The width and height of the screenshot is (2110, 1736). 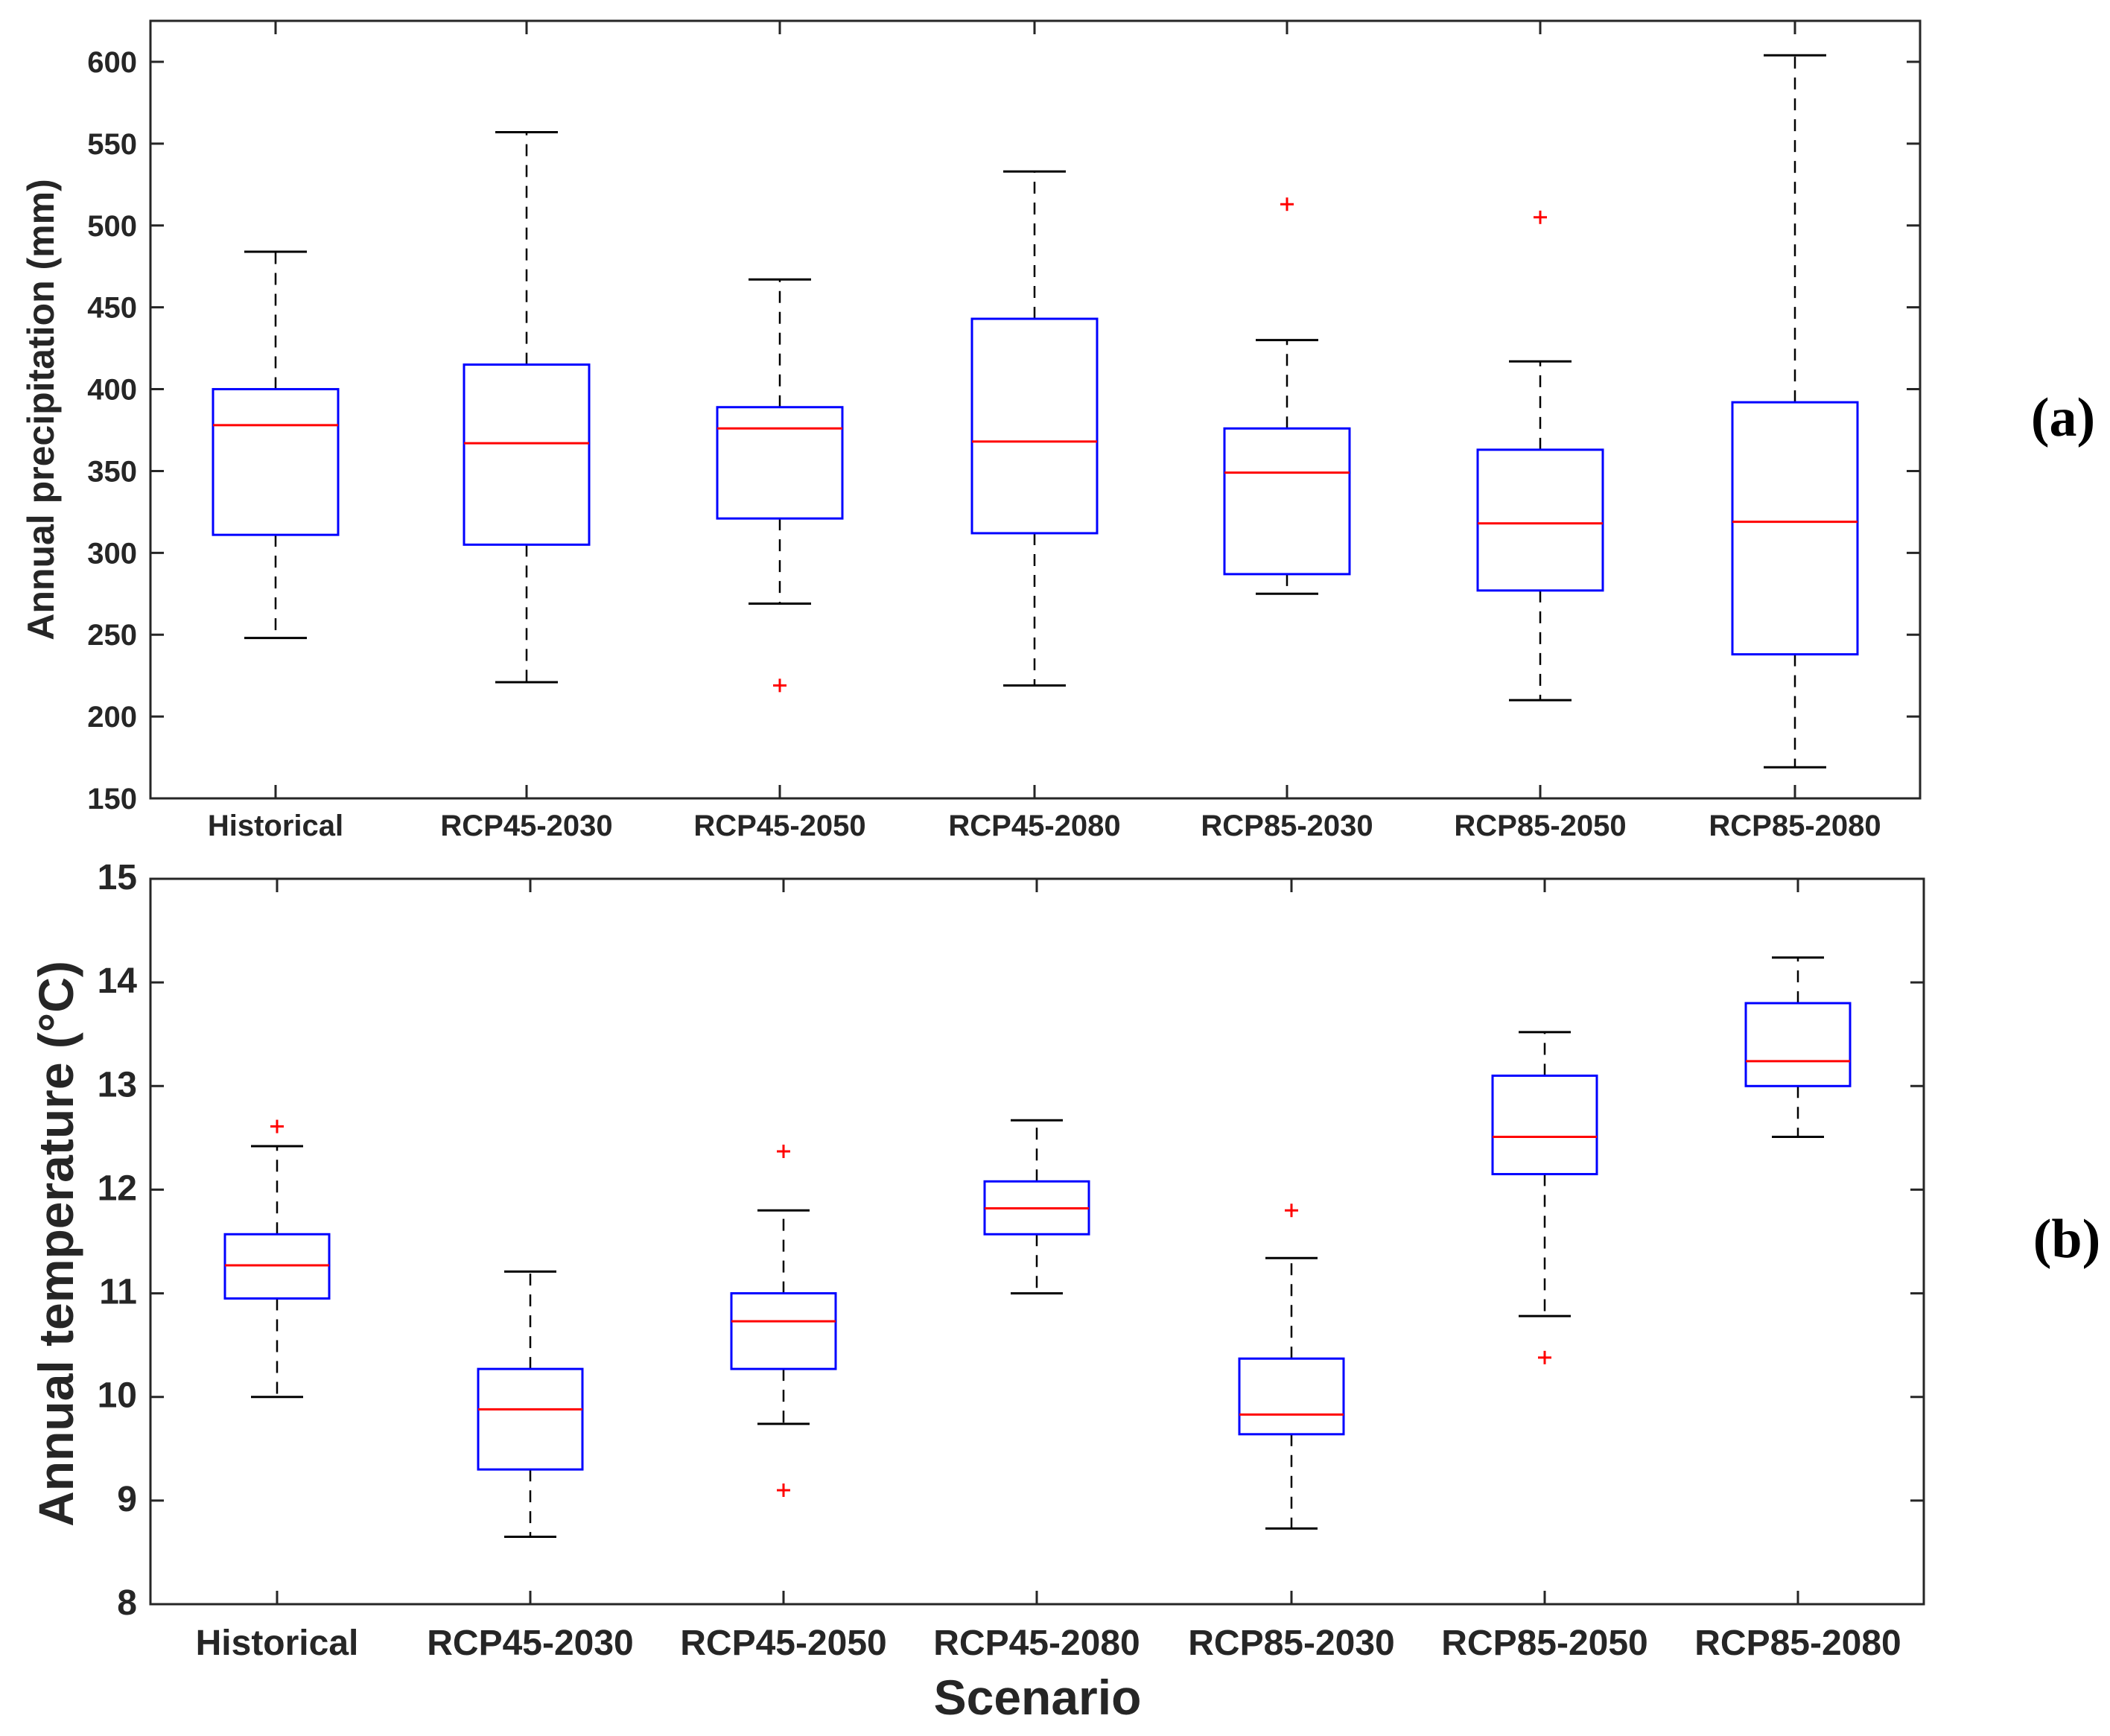 What do you see at coordinates (41, 409) in the screenshot?
I see `y-axis-label-precipitation: Annual precipitation (mm)` at bounding box center [41, 409].